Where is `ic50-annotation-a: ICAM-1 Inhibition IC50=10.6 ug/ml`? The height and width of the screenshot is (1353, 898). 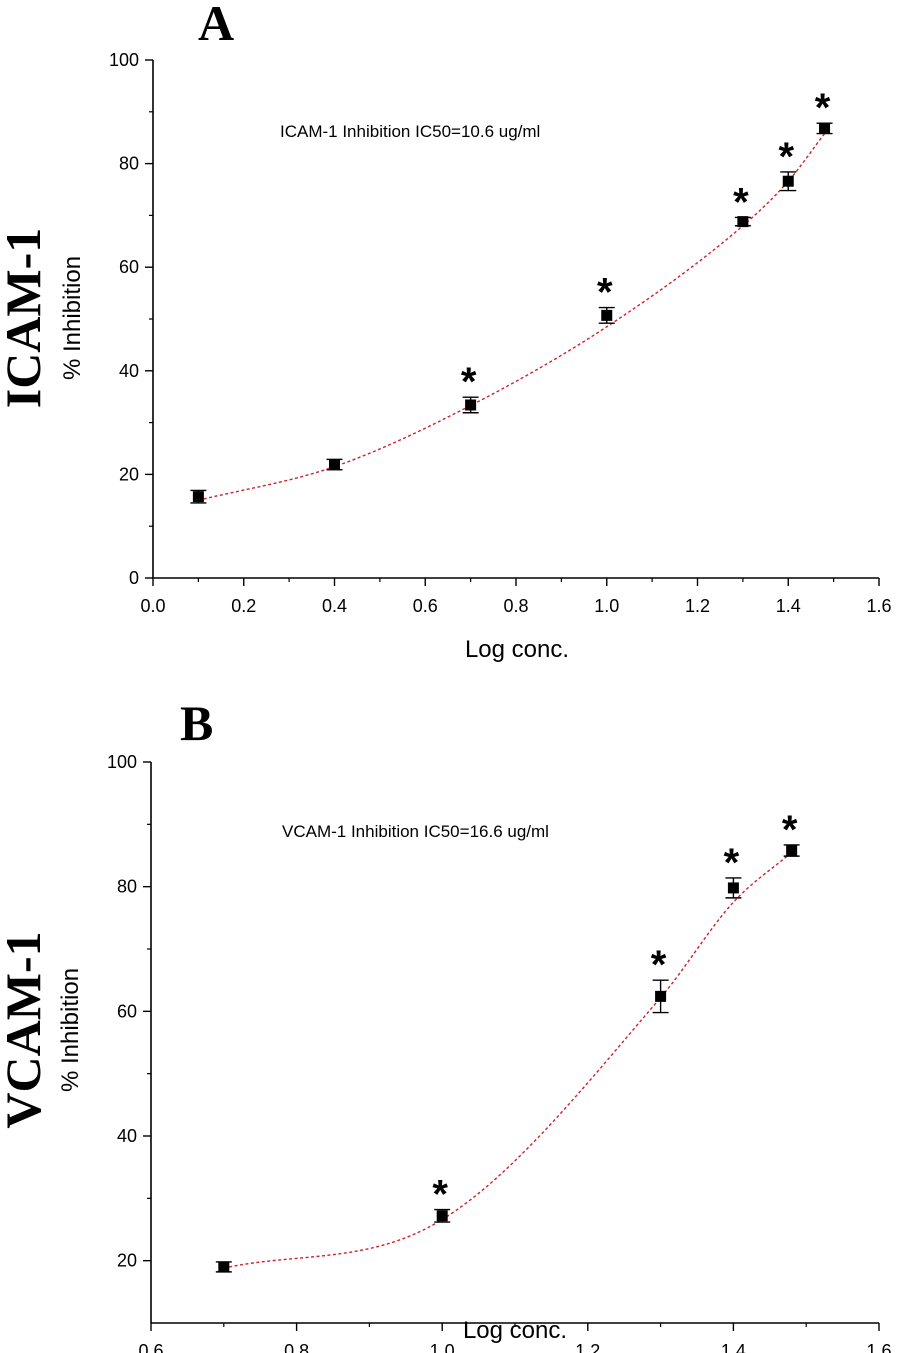 ic50-annotation-a: ICAM-1 Inhibition IC50=10.6 ug/ml is located at coordinates (410, 131).